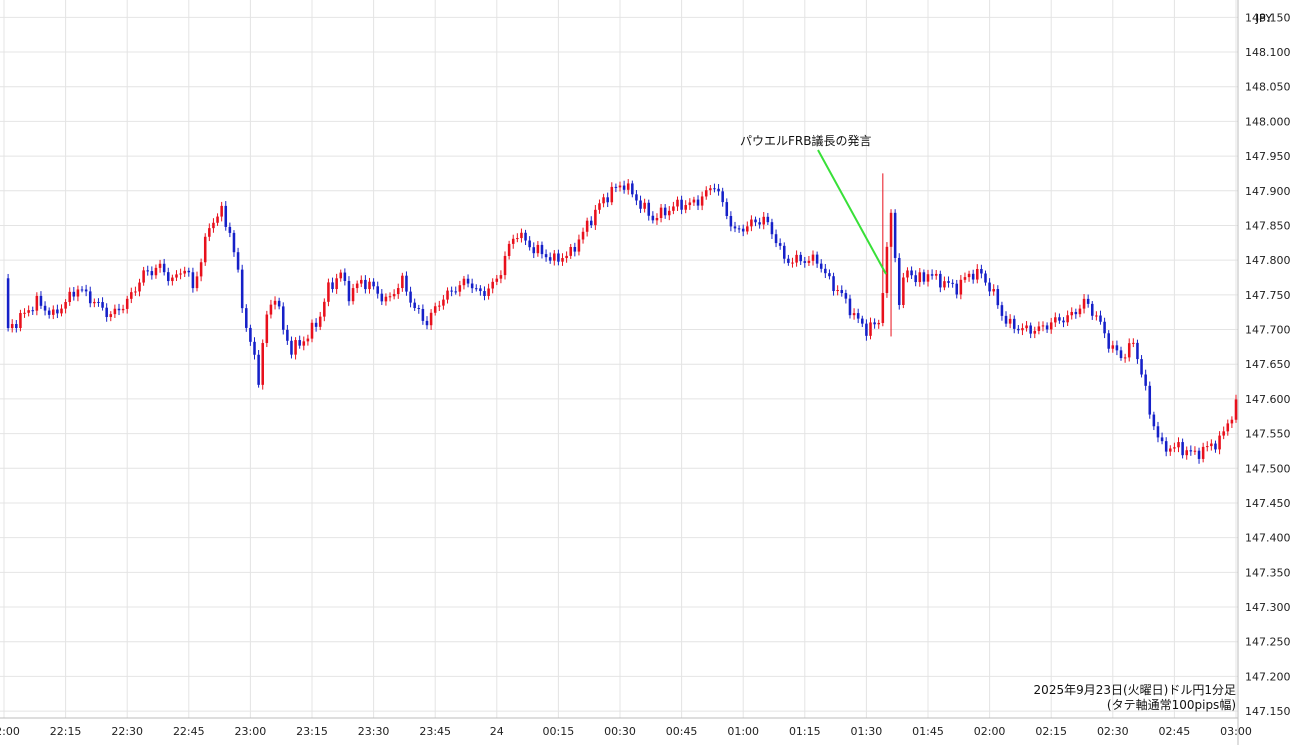 This screenshot has width=1300, height=745. Describe the element at coordinates (1268, 572) in the screenshot. I see `y-tick-label: 147.350` at that location.